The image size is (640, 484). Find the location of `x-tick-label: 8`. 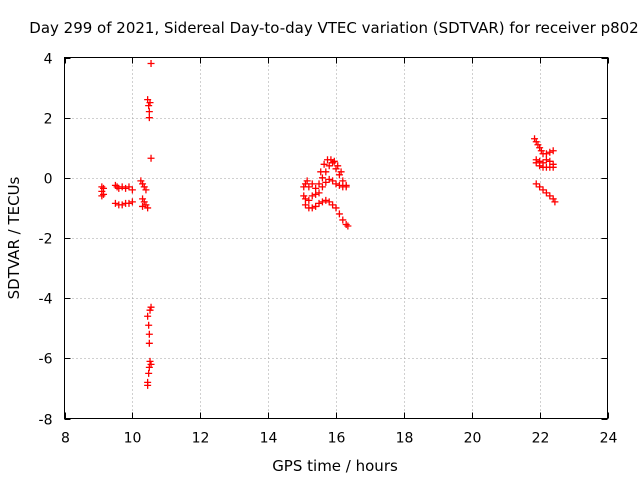

x-tick-label: 8 is located at coordinates (65, 439).